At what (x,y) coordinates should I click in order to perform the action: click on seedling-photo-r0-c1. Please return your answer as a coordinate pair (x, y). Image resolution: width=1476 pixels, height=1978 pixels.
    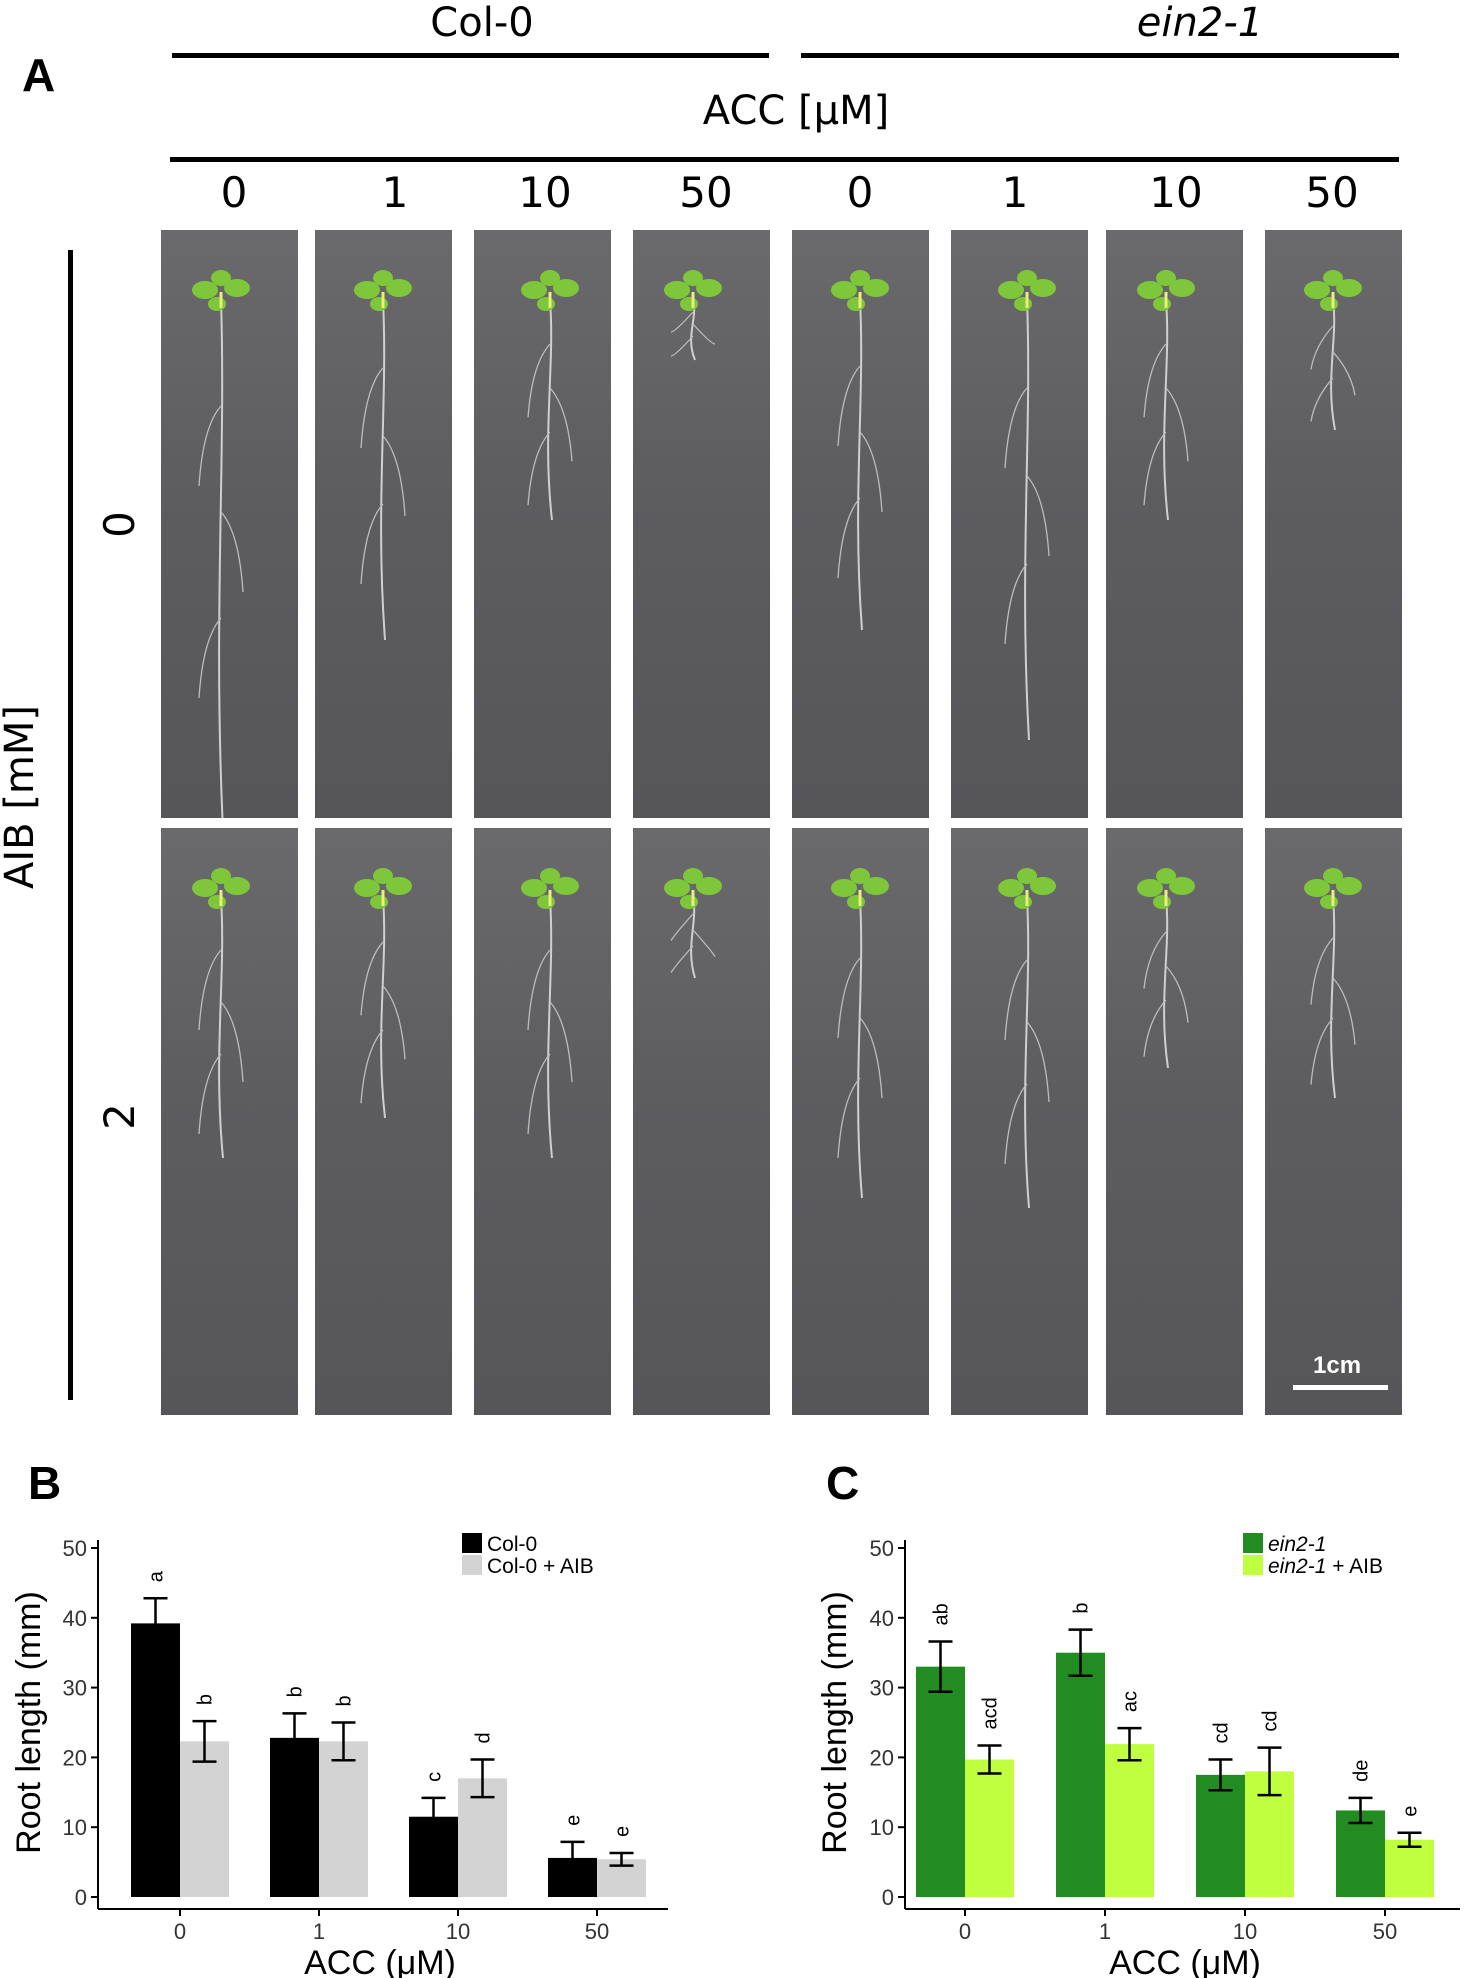
    Looking at the image, I should click on (383, 524).